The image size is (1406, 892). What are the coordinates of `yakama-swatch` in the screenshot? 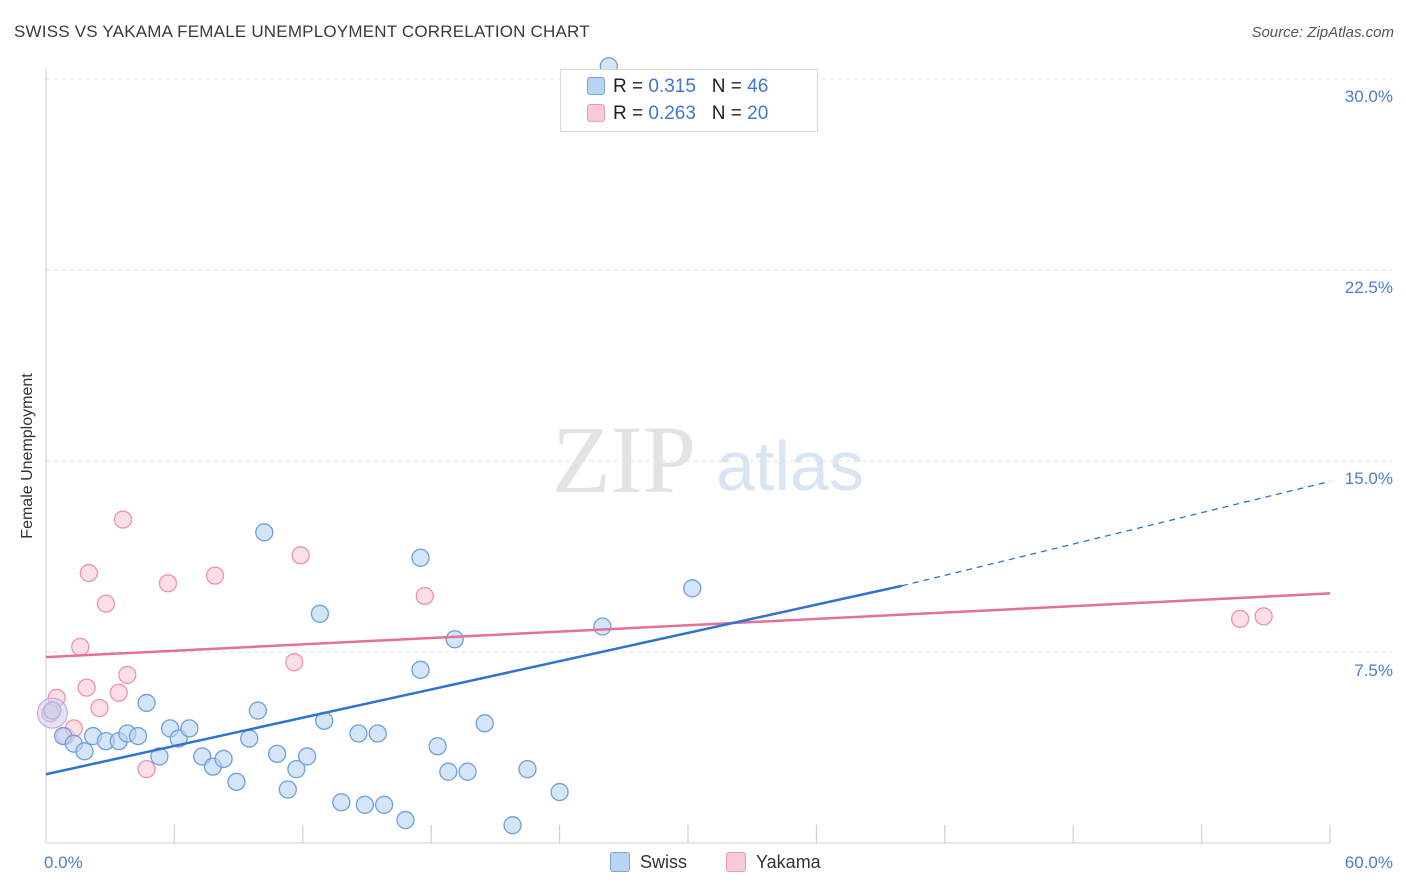 It's located at (596, 113).